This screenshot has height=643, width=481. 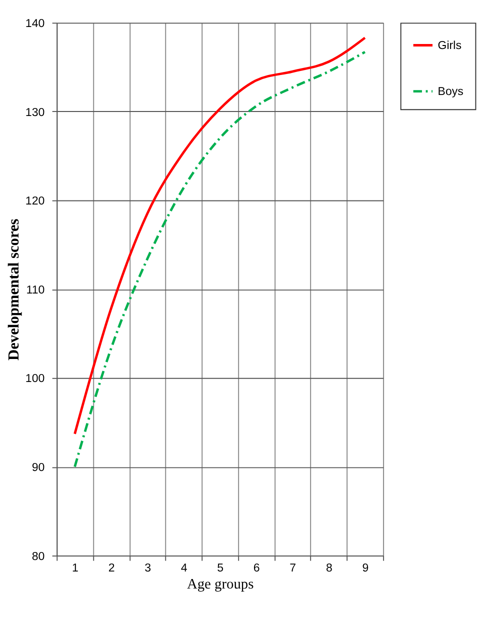 What do you see at coordinates (365, 568) in the screenshot?
I see `x-tick-label: 9` at bounding box center [365, 568].